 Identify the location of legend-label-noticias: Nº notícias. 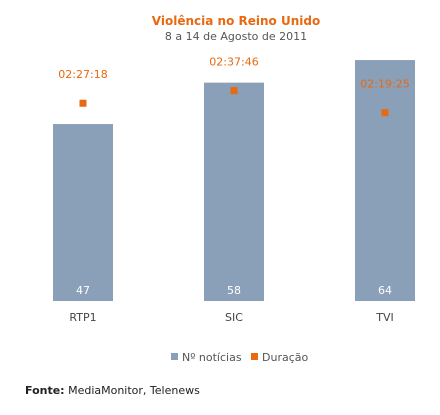
(212, 357).